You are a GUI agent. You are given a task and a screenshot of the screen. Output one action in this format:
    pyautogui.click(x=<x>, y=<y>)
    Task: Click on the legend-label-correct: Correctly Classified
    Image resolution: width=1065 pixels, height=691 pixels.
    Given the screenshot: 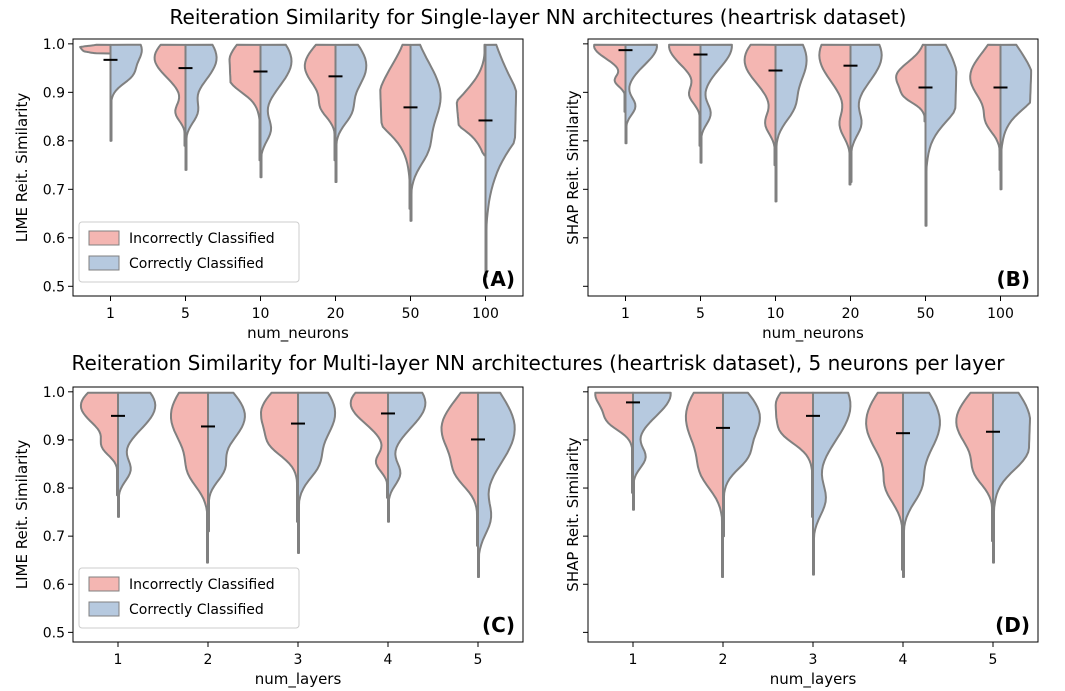 What is the action you would take?
    pyautogui.click(x=196, y=264)
    